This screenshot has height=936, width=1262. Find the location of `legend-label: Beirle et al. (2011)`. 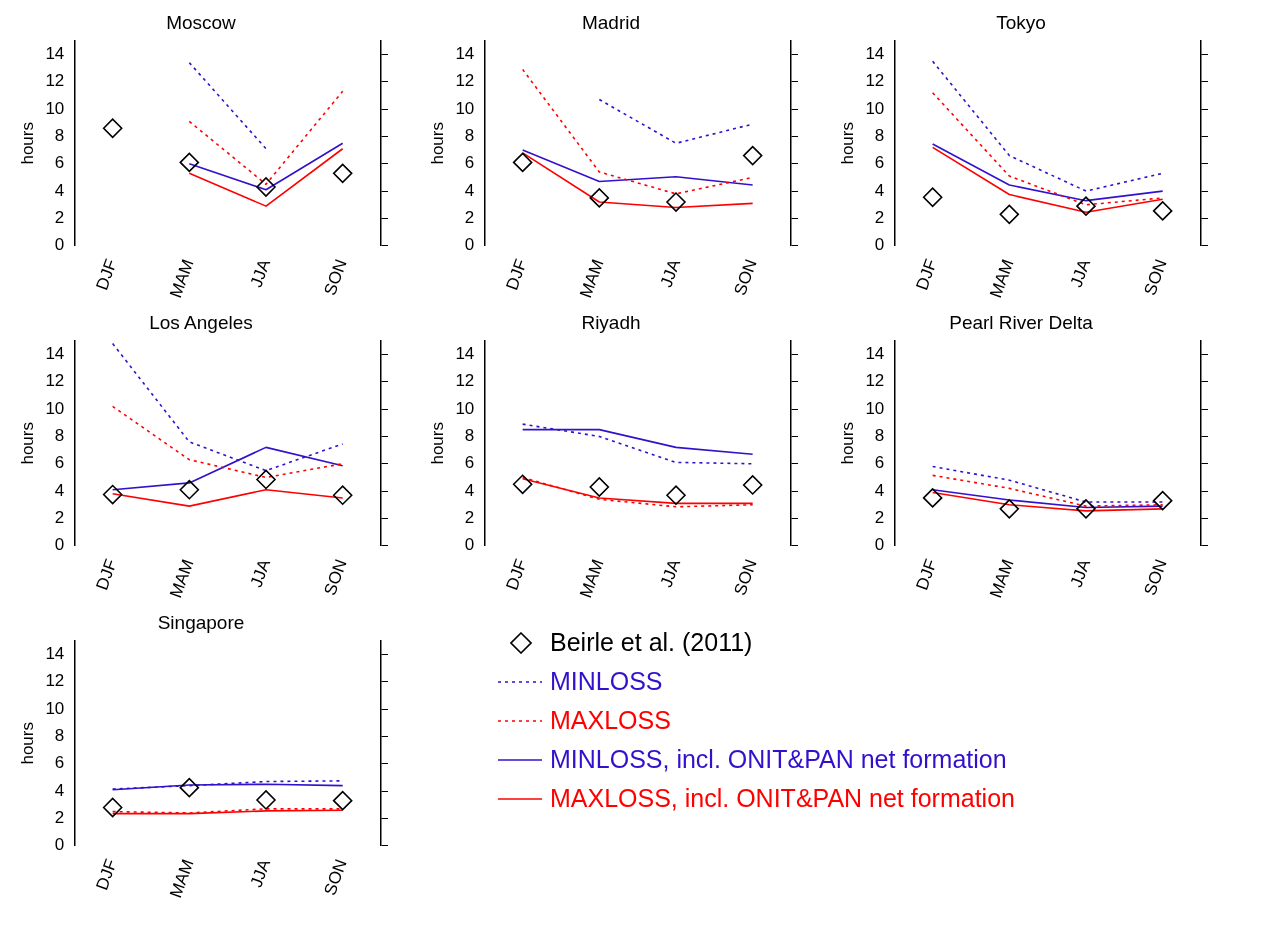

legend-label: Beirle et al. (2011) is located at coordinates (651, 642).